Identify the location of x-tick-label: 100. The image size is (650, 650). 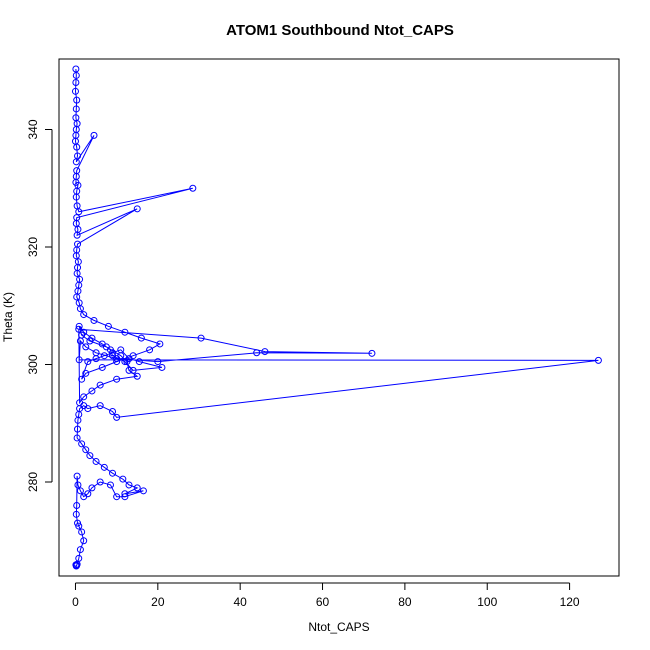
(487, 602).